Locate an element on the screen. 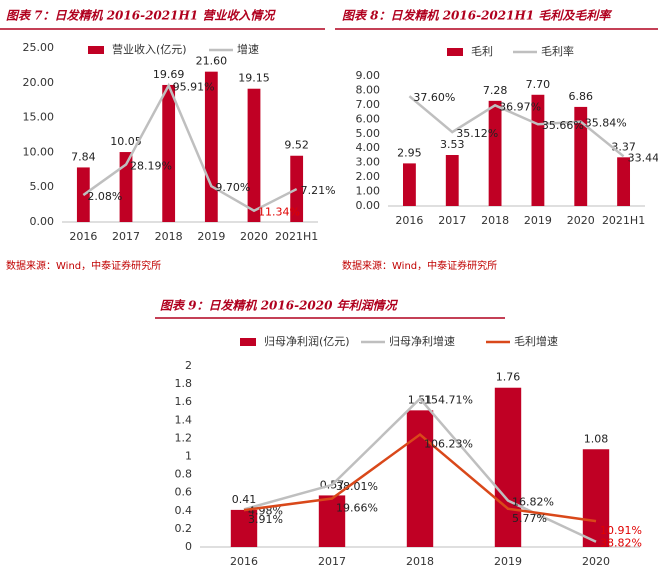  value-label: 0.41 is located at coordinates (244, 499).